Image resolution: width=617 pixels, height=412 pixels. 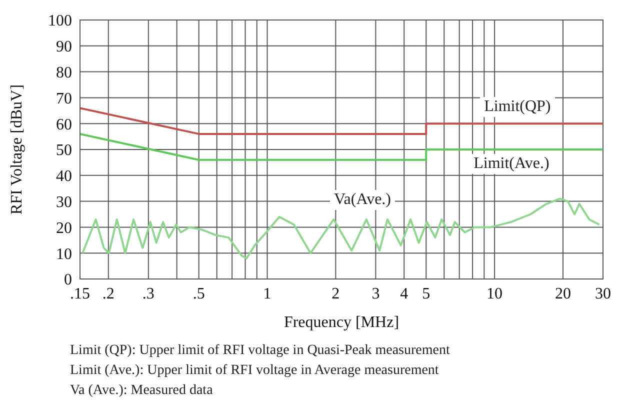 I want to click on text: Limit (Ave.): Upper limit of RFI voltage in Average measurement, so click(x=255, y=371).